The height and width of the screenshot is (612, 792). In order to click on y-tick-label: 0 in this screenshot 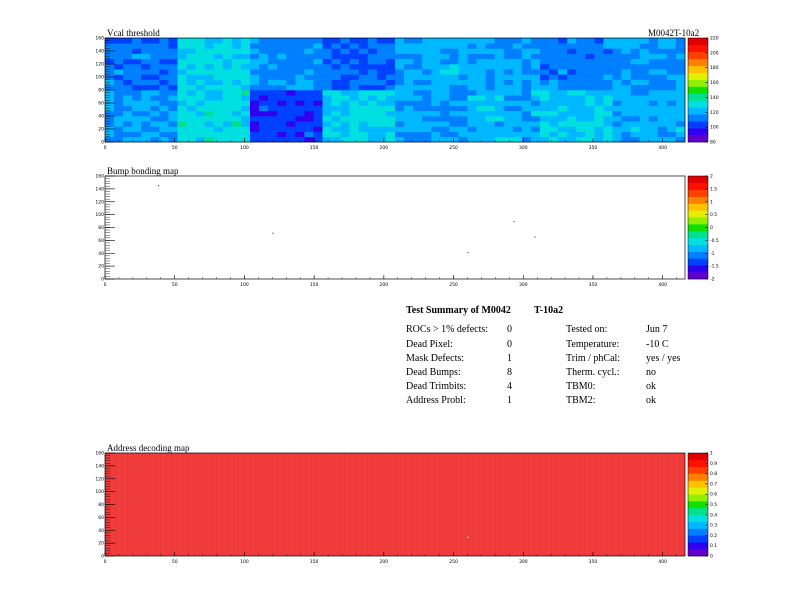, I will do `click(102, 280)`.